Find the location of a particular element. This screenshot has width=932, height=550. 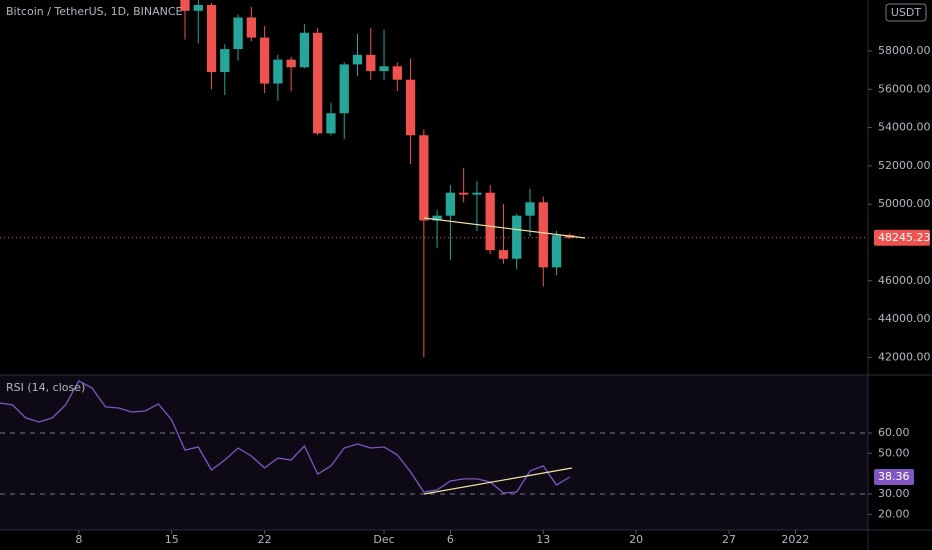

currency-badge is located at coordinates (906, 12).